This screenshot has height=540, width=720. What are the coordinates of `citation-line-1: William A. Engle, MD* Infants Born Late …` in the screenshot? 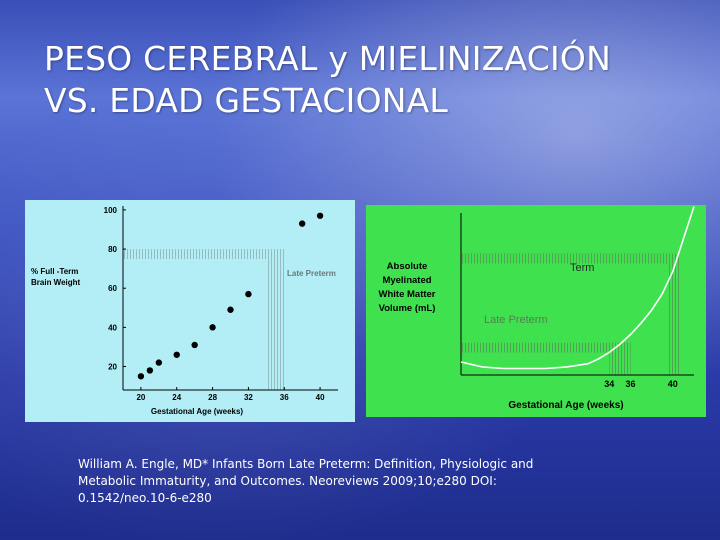 It's located at (306, 464).